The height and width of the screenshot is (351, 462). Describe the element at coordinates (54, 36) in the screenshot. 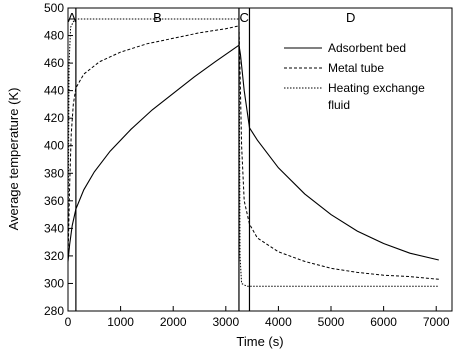

I see `y-tick-label: 480` at that location.